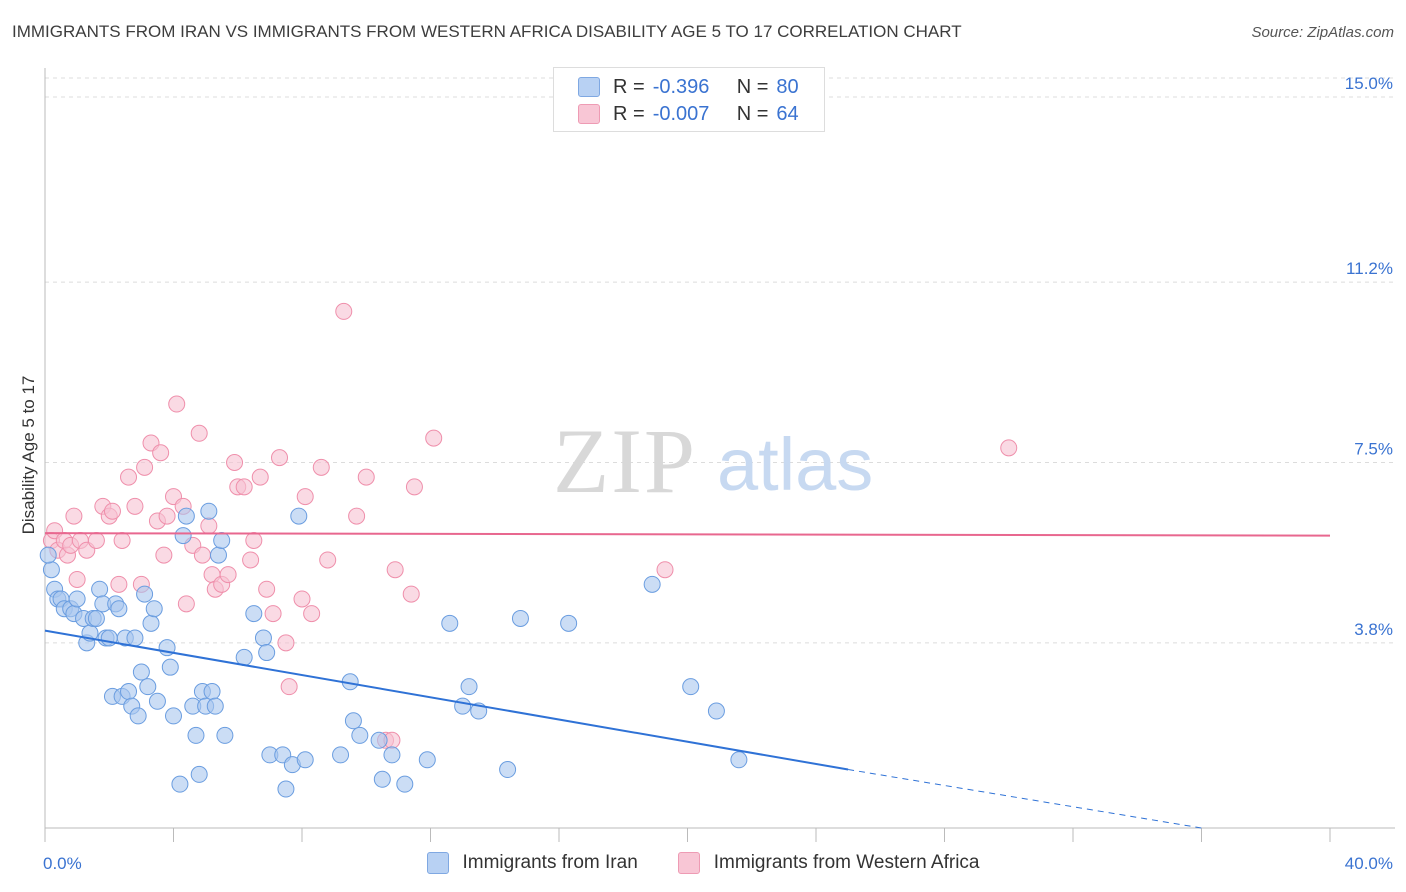  What do you see at coordinates (625, 461) in the screenshot?
I see `watermark-zip: ZIP` at bounding box center [625, 461].